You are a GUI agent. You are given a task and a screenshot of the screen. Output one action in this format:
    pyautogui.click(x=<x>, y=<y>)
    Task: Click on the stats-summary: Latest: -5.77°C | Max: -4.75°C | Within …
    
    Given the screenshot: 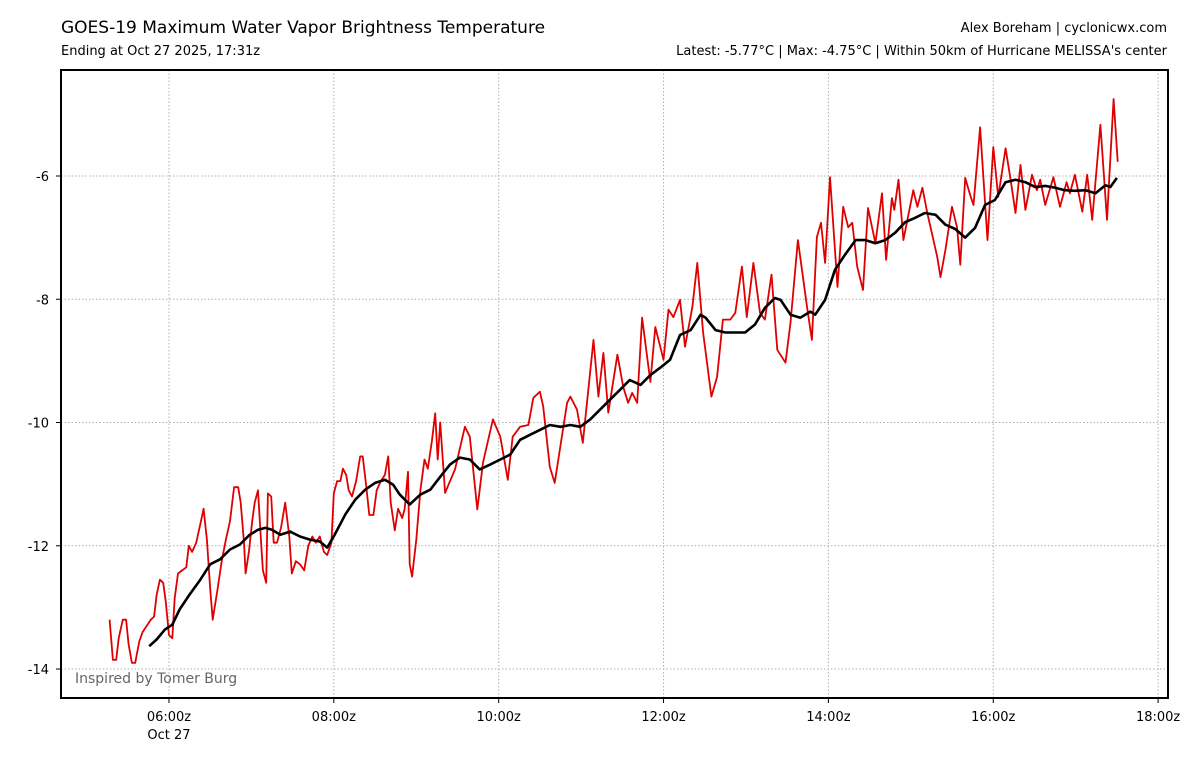 What is the action you would take?
    pyautogui.click(x=921, y=51)
    